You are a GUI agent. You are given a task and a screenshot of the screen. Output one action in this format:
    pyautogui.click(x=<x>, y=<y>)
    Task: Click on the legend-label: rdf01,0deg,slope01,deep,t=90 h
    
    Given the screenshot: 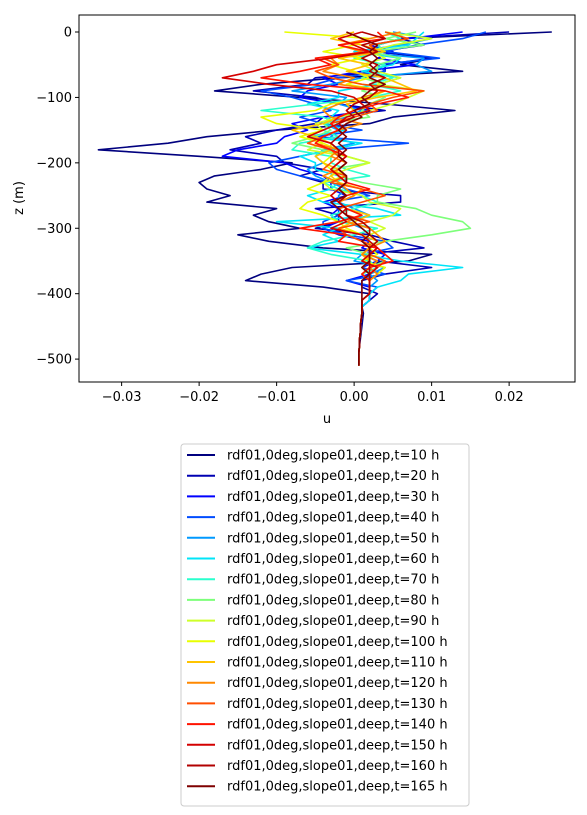 What is the action you would take?
    pyautogui.click(x=333, y=621)
    